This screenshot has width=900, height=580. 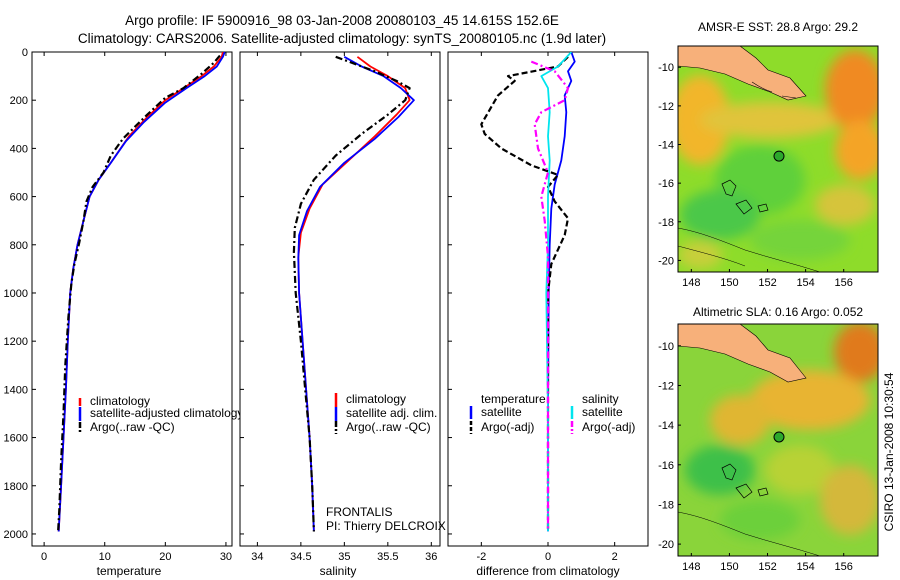 What do you see at coordinates (431, 557) in the screenshot?
I see `x-tick-label: 36` at bounding box center [431, 557].